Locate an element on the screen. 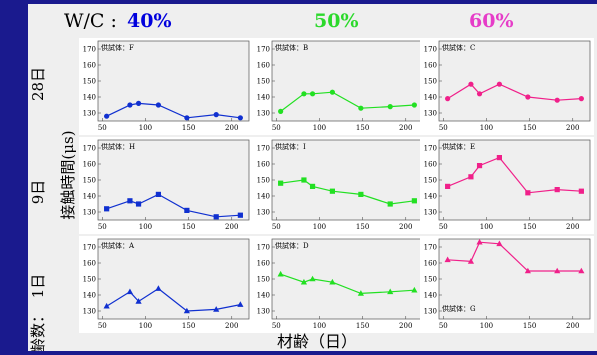 The width and height of the screenshot is (597, 355). panel-5: 130 140 150 160 170 50 100 150 200 供試体：I is located at coordinates (340, 185).